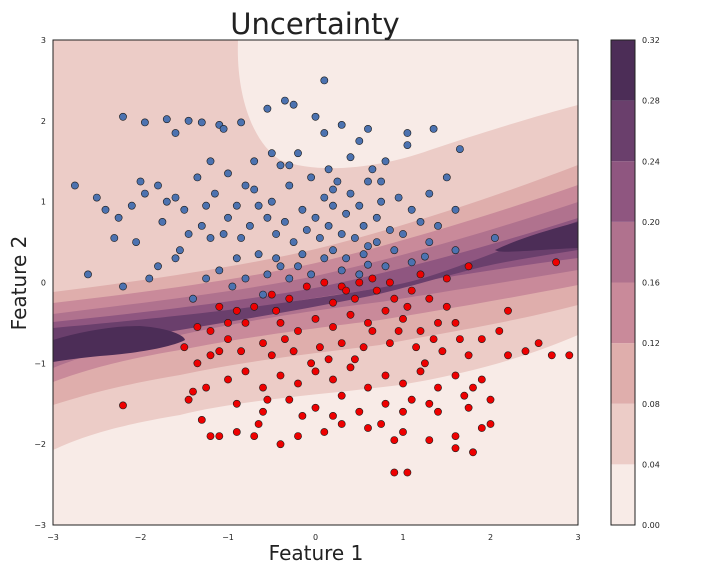 The width and height of the screenshot is (720, 576). What do you see at coordinates (316, 553) in the screenshot?
I see `x-axis-label: Feature 1` at bounding box center [316, 553].